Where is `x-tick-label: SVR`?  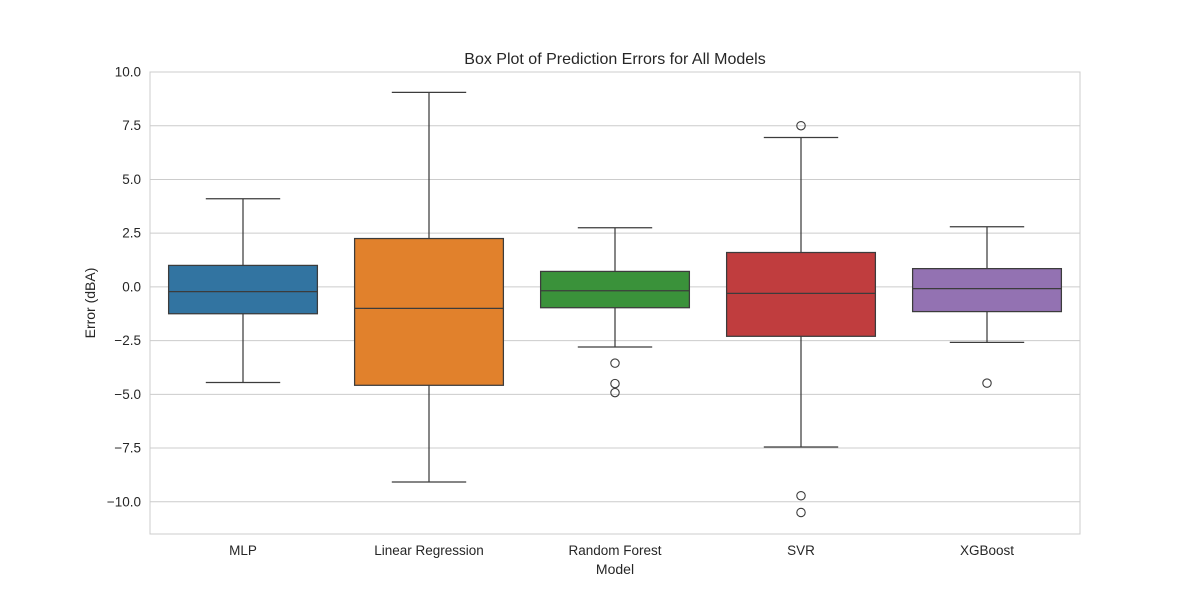 x-tick-label: SVR is located at coordinates (801, 550).